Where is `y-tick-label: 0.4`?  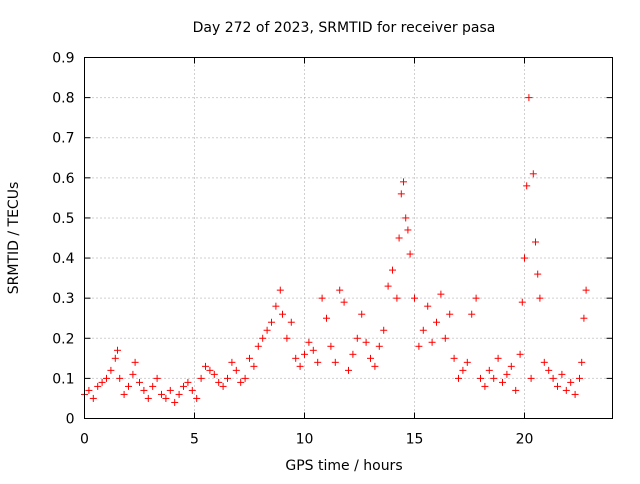
y-tick-label: 0.4 is located at coordinates (63, 259).